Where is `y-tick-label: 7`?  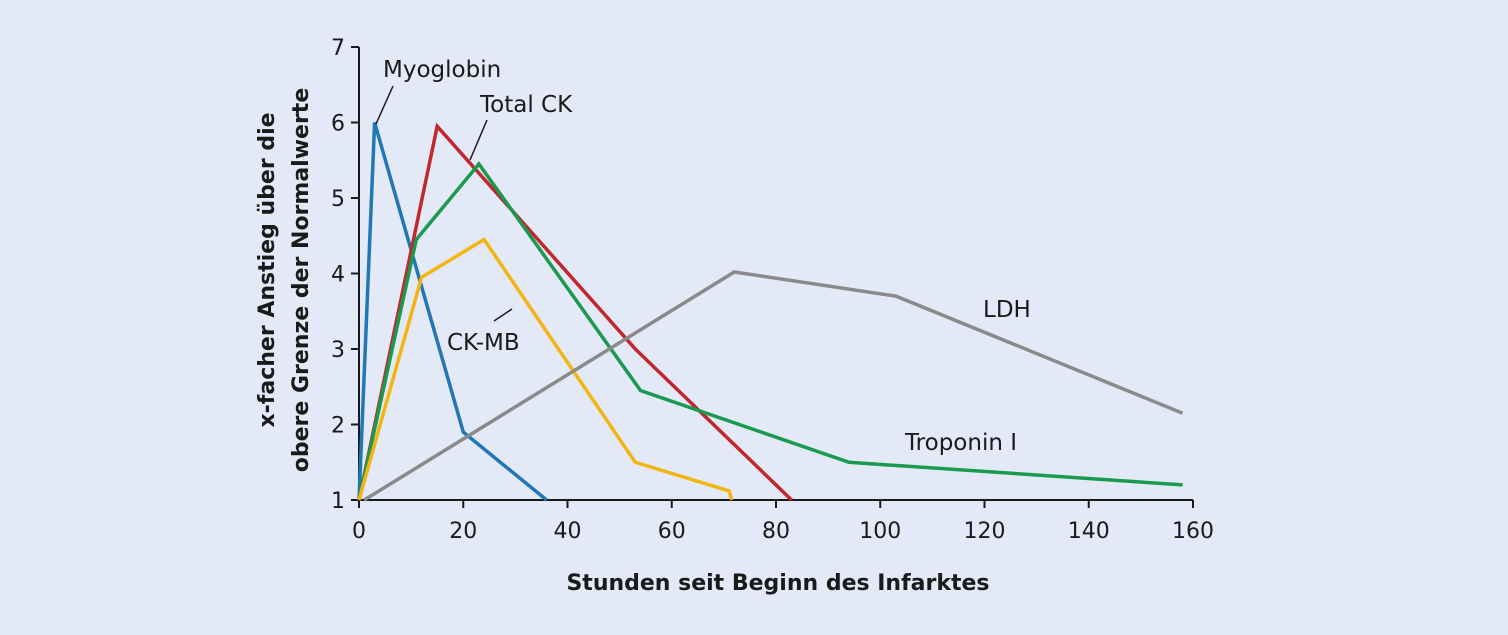
y-tick-label: 7 is located at coordinates (338, 48).